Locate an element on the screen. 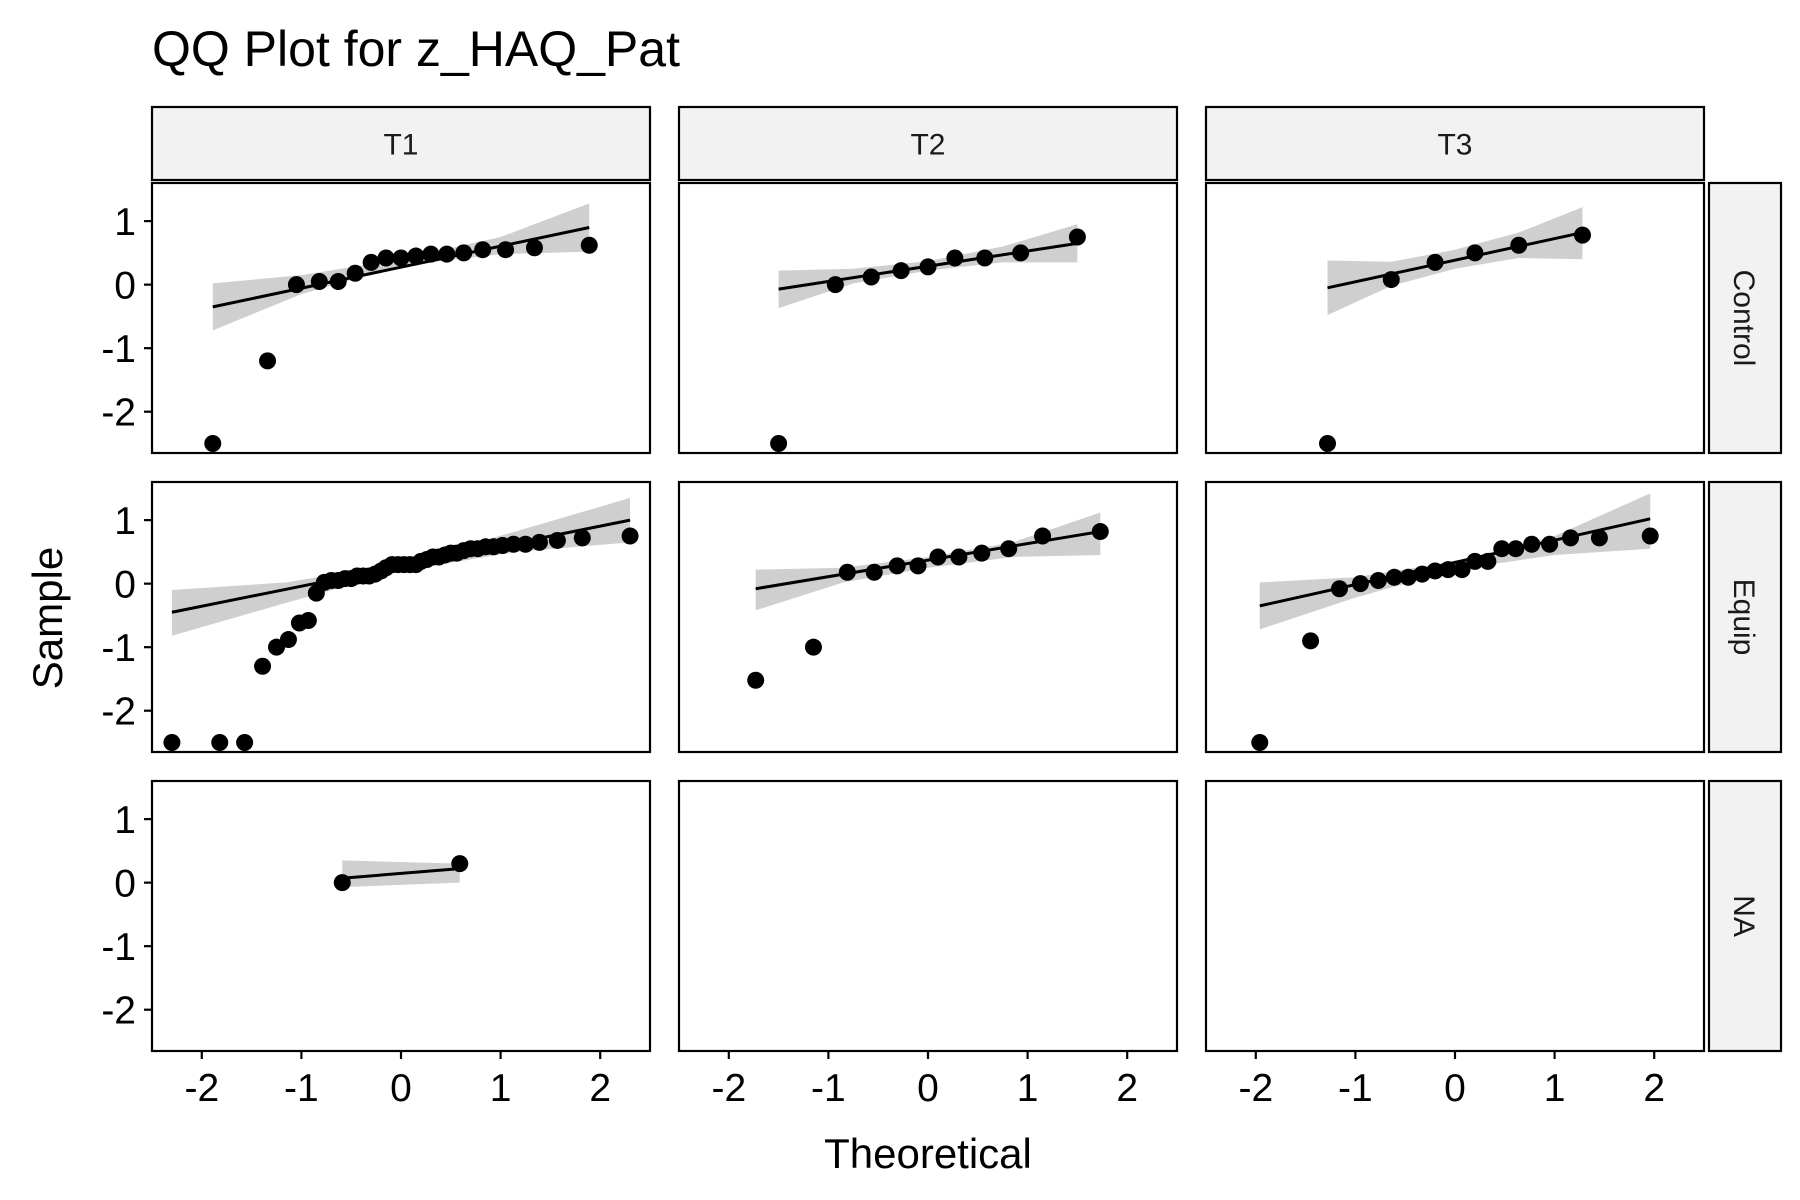 This screenshot has height=1200, width=1800. x-axis-title: Theoretical is located at coordinates (928, 1153).